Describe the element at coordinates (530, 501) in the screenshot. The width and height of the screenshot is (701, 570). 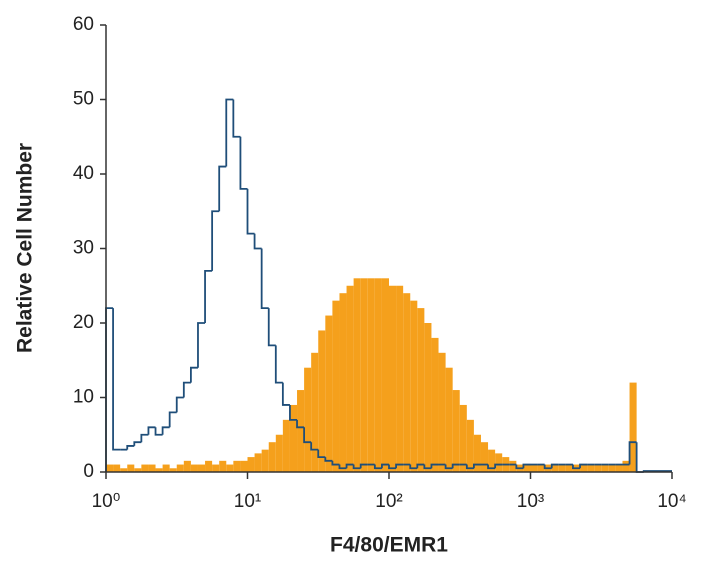
I see `x-tick-label: 10³` at that location.